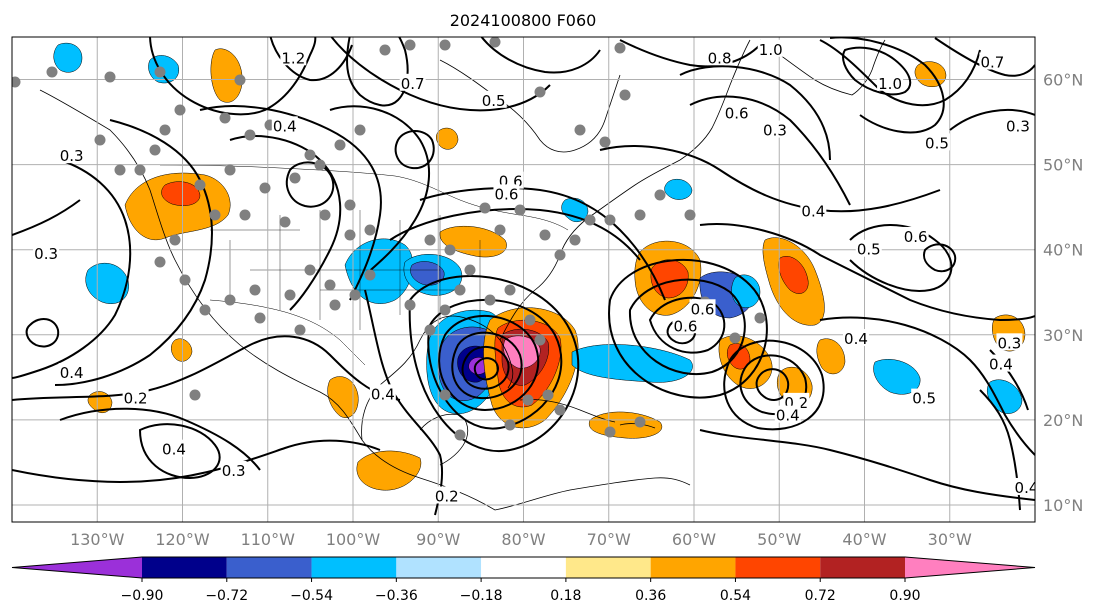 Image resolution: width=1105 pixels, height=615 pixels. Describe the element at coordinates (353, 539) in the screenshot. I see `longitude-tick-label: 100°W` at that location.